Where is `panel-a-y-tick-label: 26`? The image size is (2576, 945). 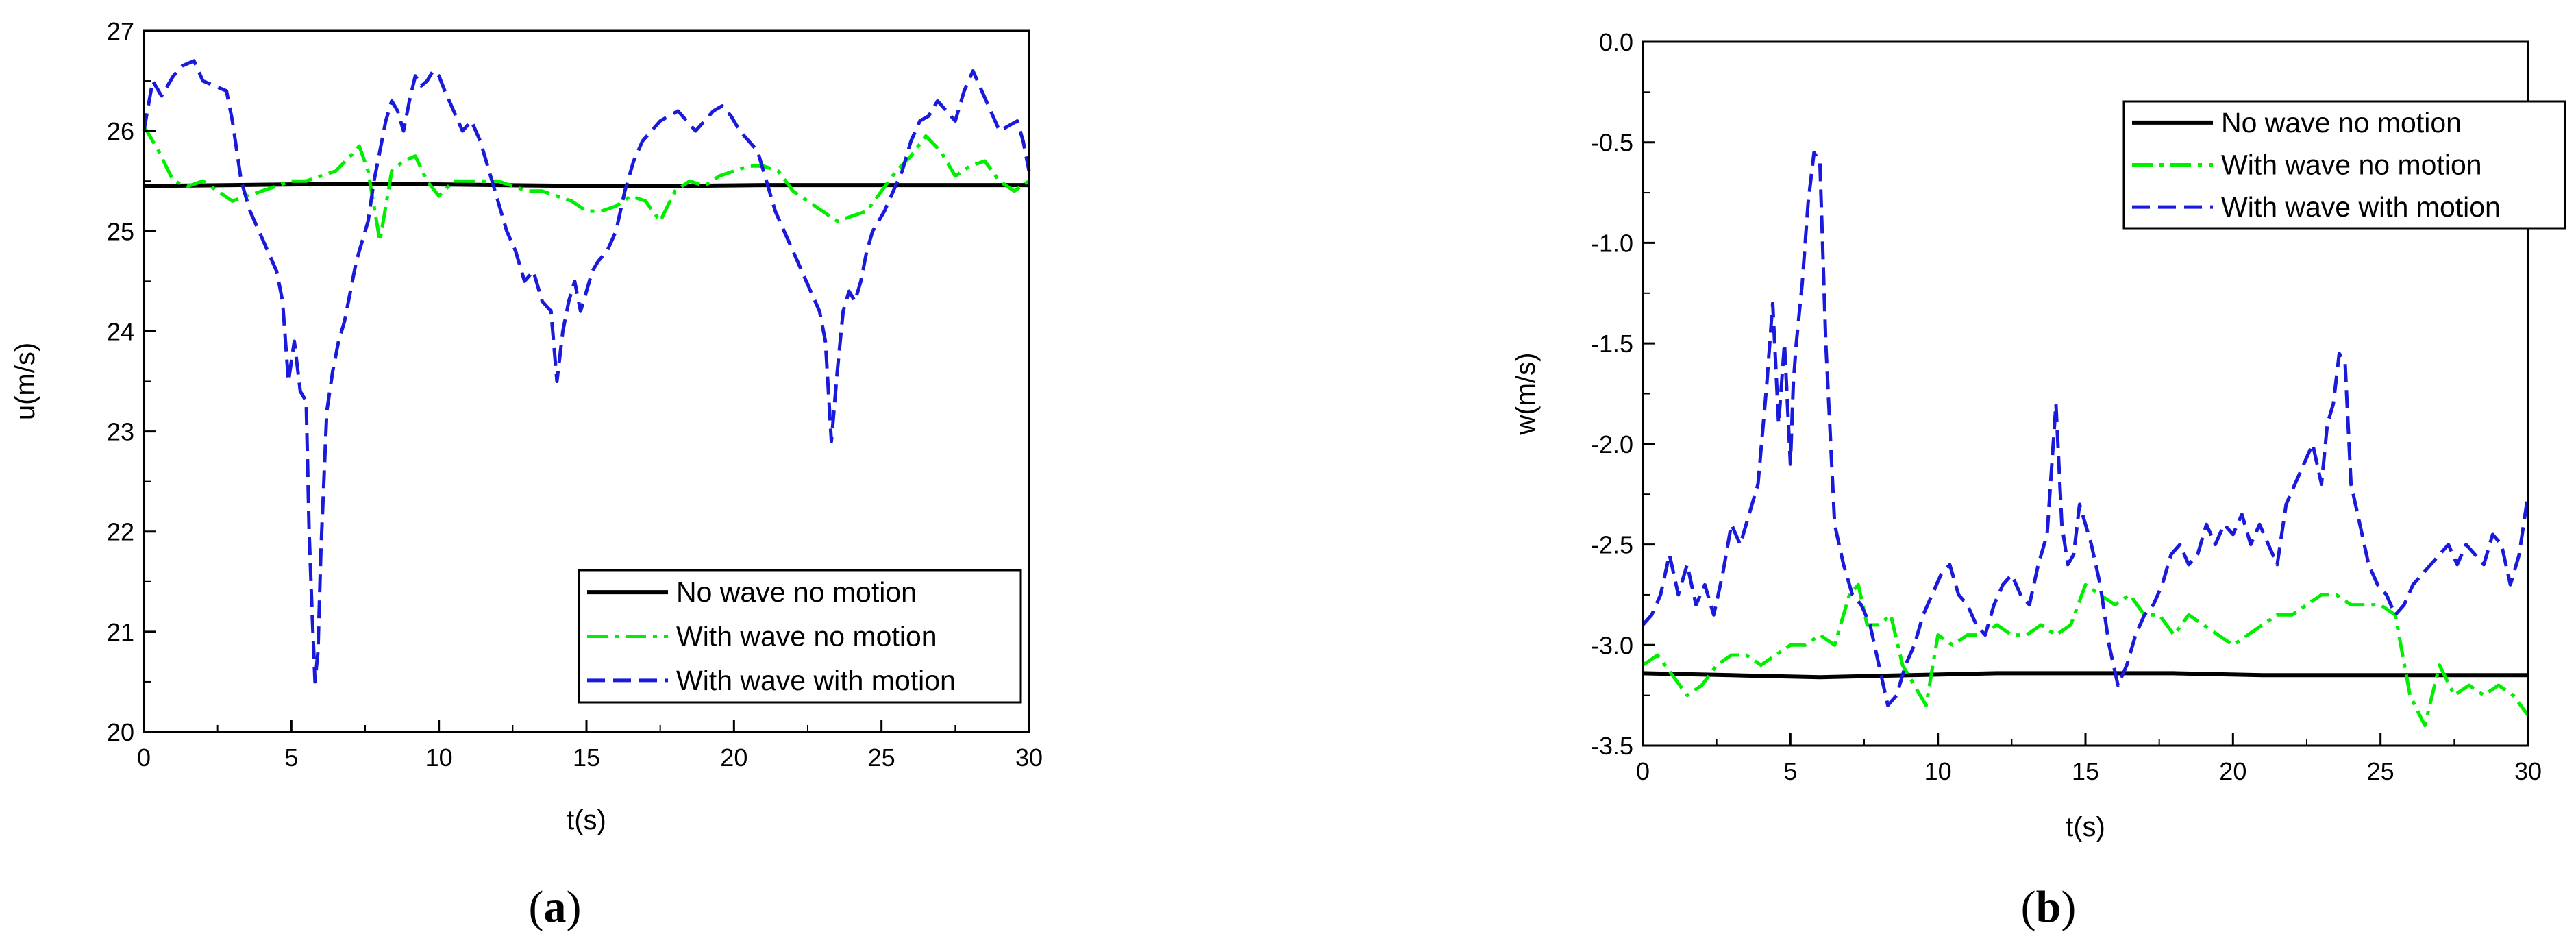
panel-a-y-tick-label: 26 is located at coordinates (120, 131).